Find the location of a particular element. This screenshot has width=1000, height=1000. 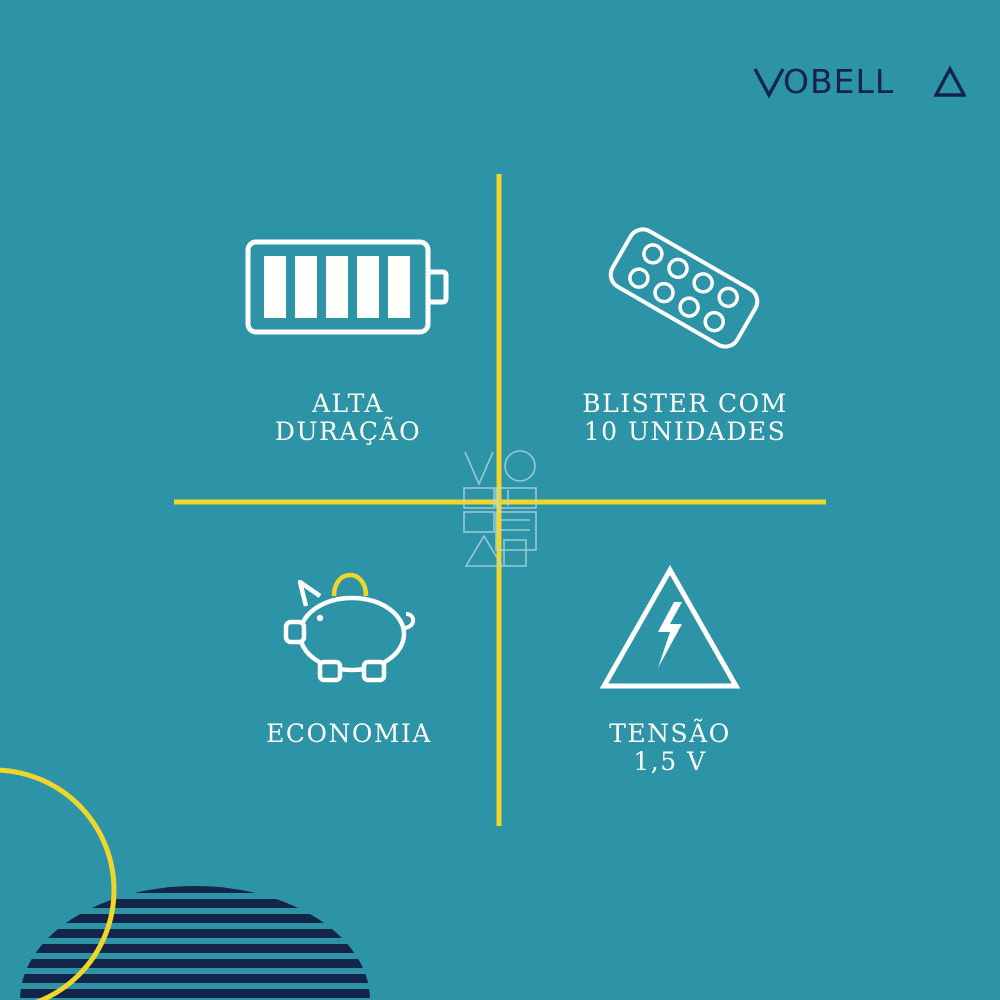

feature-label-alta-duracao: ALTA DURAÇÃO is located at coordinates (348, 417).